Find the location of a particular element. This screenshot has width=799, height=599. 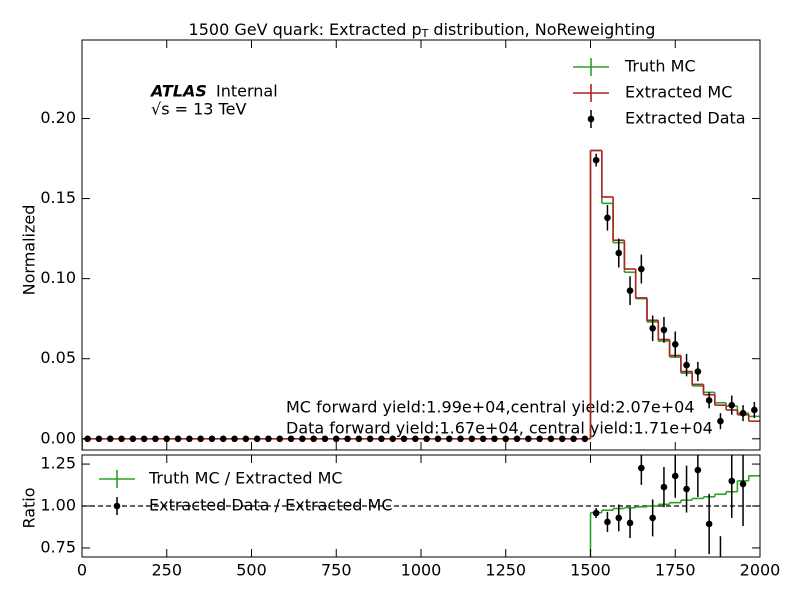

y-tick-label: 0.05 is located at coordinates (58, 357).